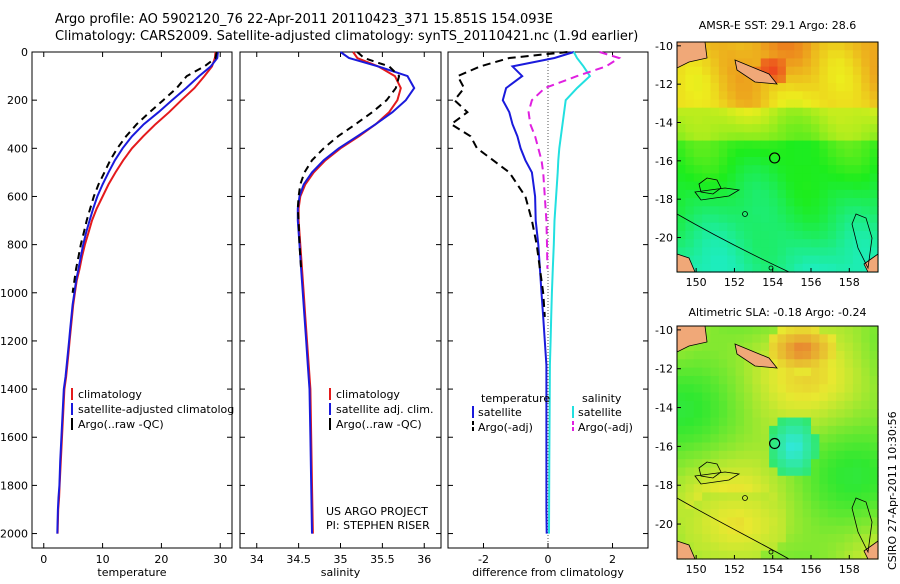 This screenshot has height=584, width=900. What do you see at coordinates (17, 245) in the screenshot?
I see `y-tick-label: 800` at bounding box center [17, 245].